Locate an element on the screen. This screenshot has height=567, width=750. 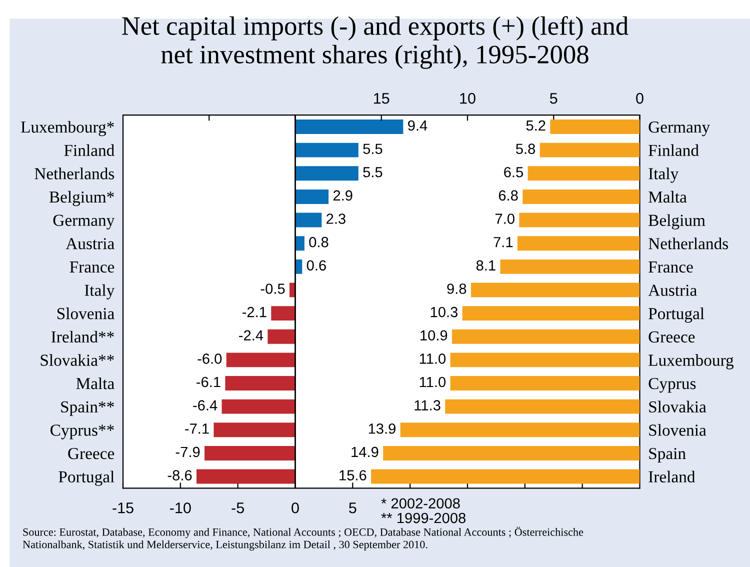
data-label: 2.3 is located at coordinates (336, 219).